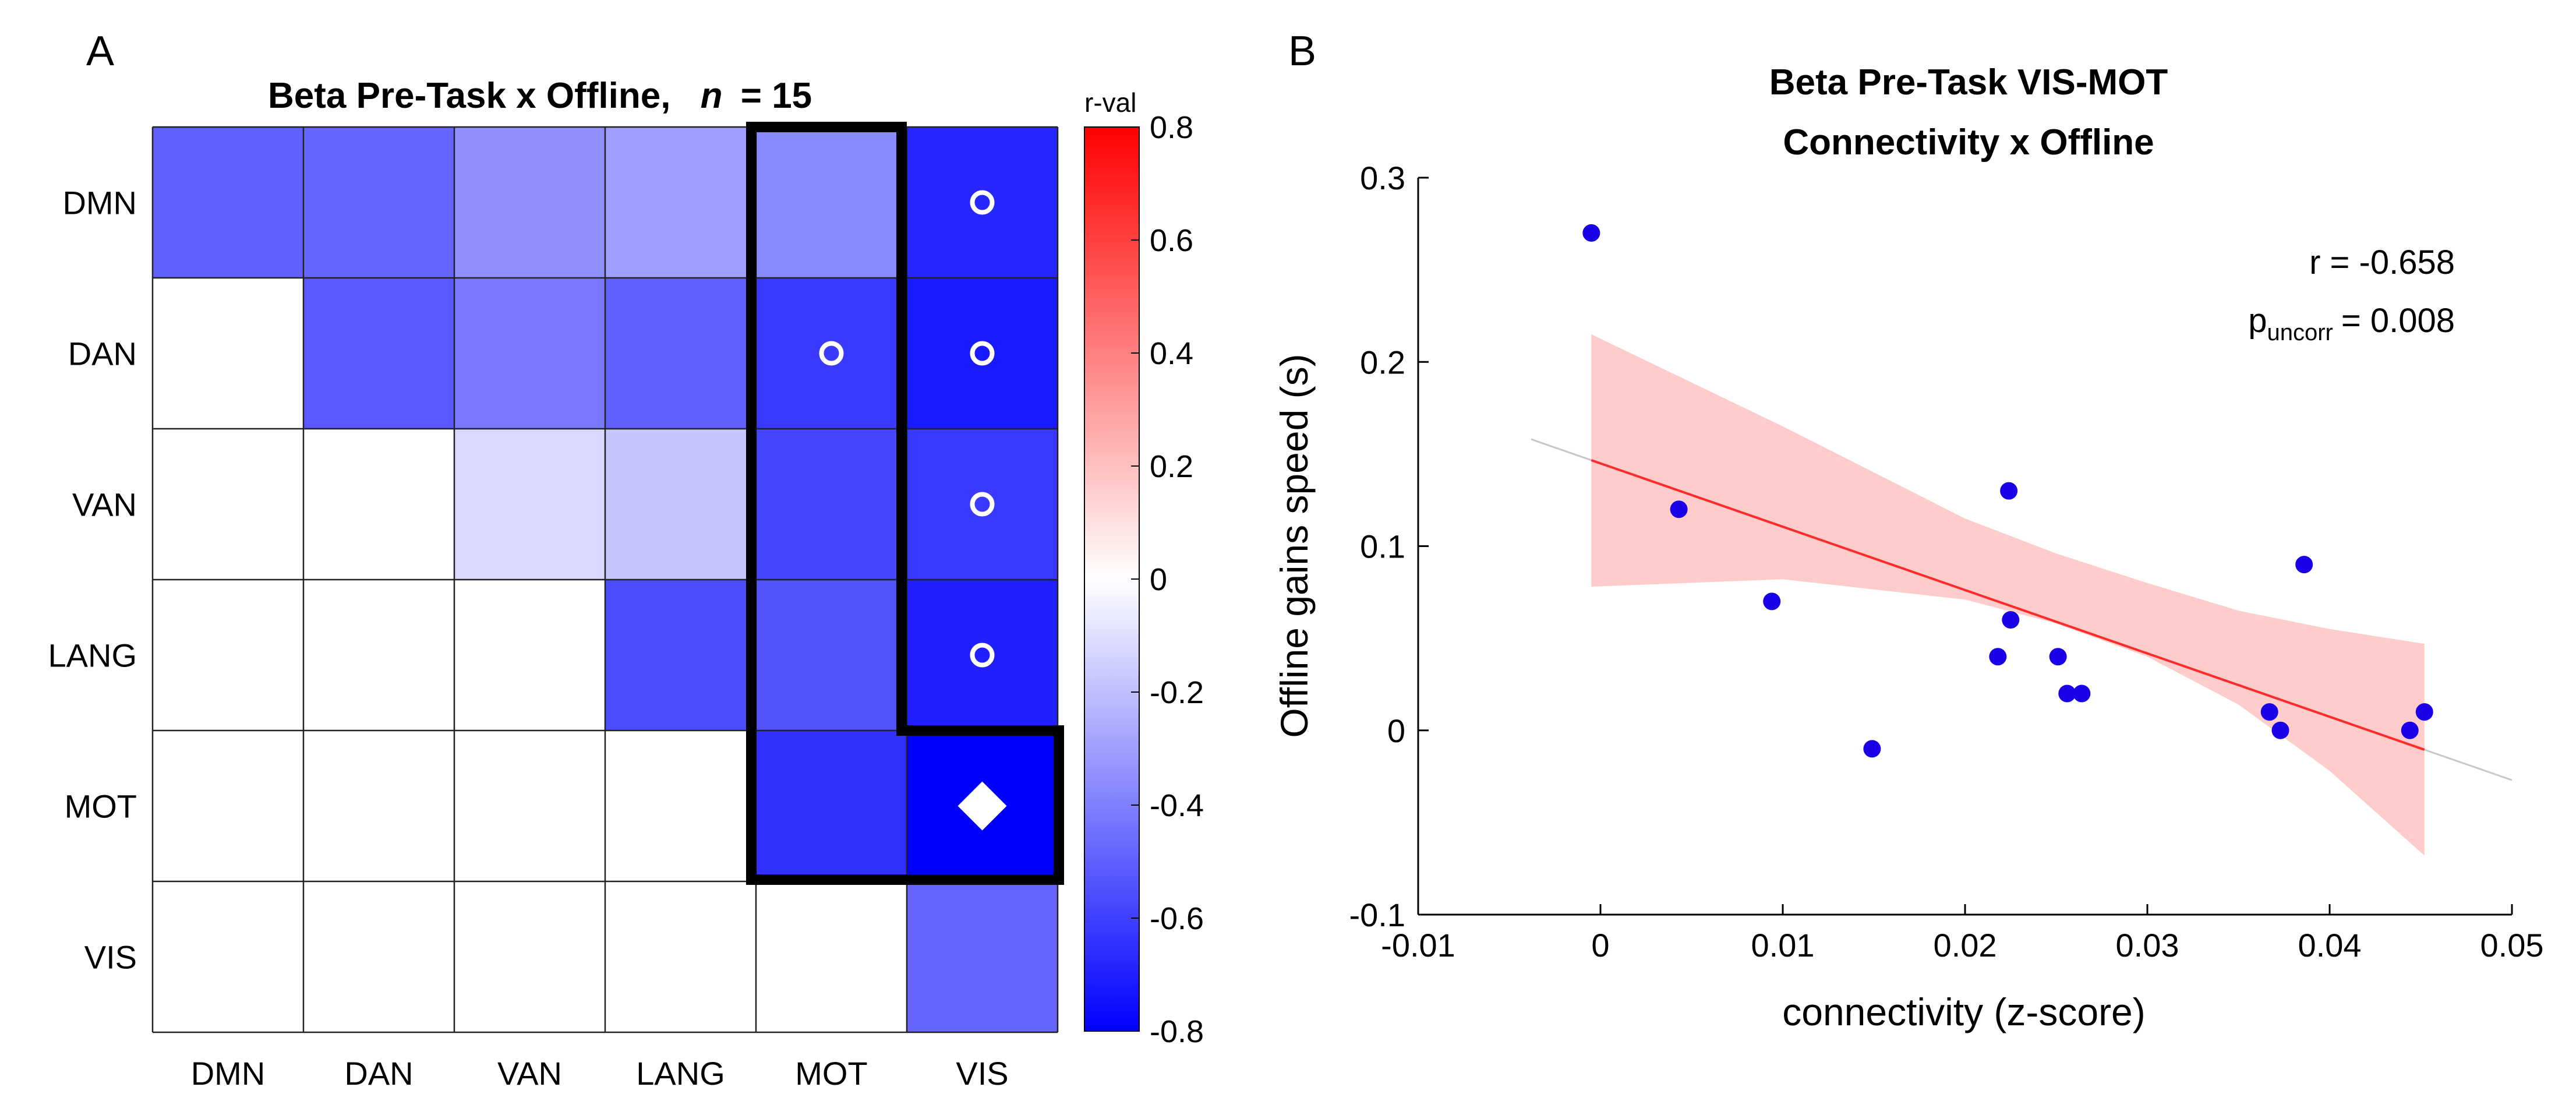 The width and height of the screenshot is (2576, 1115). I want to click on heatmap-cell-mot-van, so click(529, 806).